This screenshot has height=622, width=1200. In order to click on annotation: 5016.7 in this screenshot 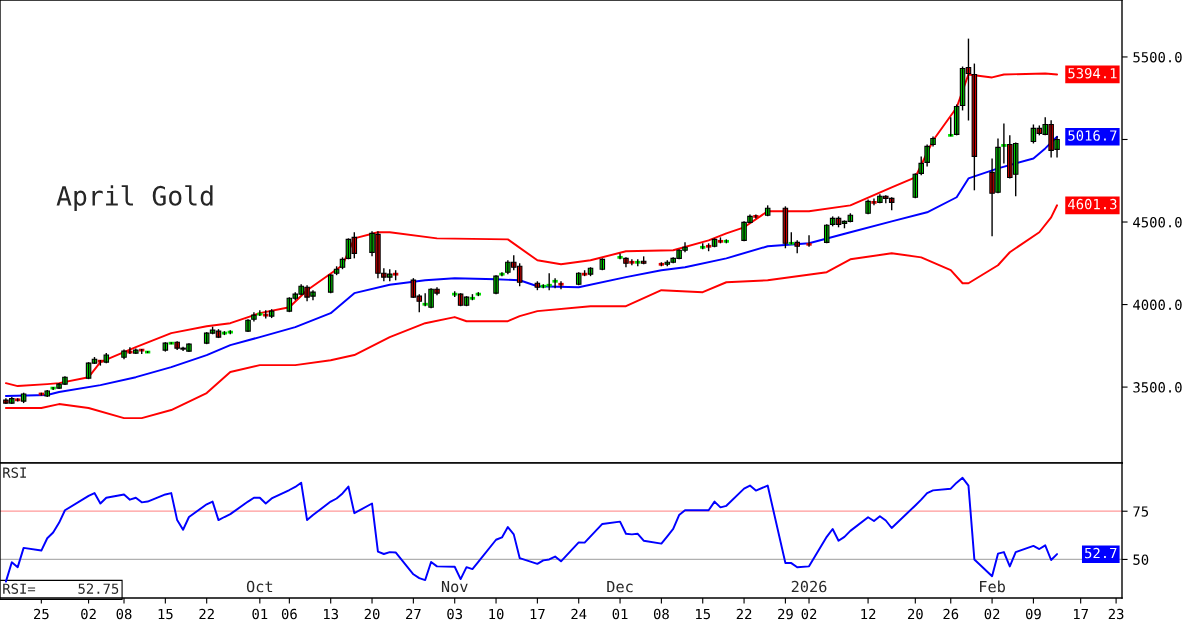, I will do `click(1092, 135)`.